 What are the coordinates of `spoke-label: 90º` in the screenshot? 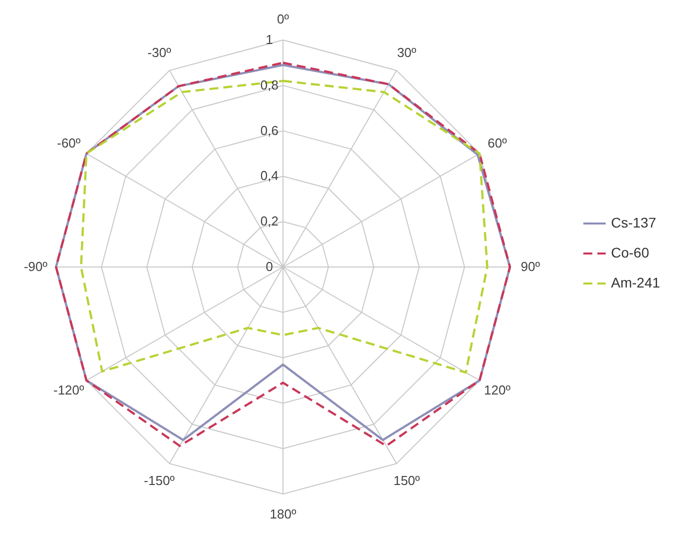 It's located at (530, 266).